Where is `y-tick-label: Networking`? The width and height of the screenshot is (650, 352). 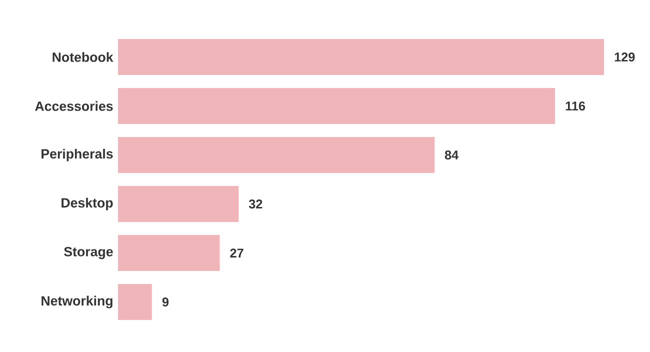 y-tick-label: Networking is located at coordinates (77, 302).